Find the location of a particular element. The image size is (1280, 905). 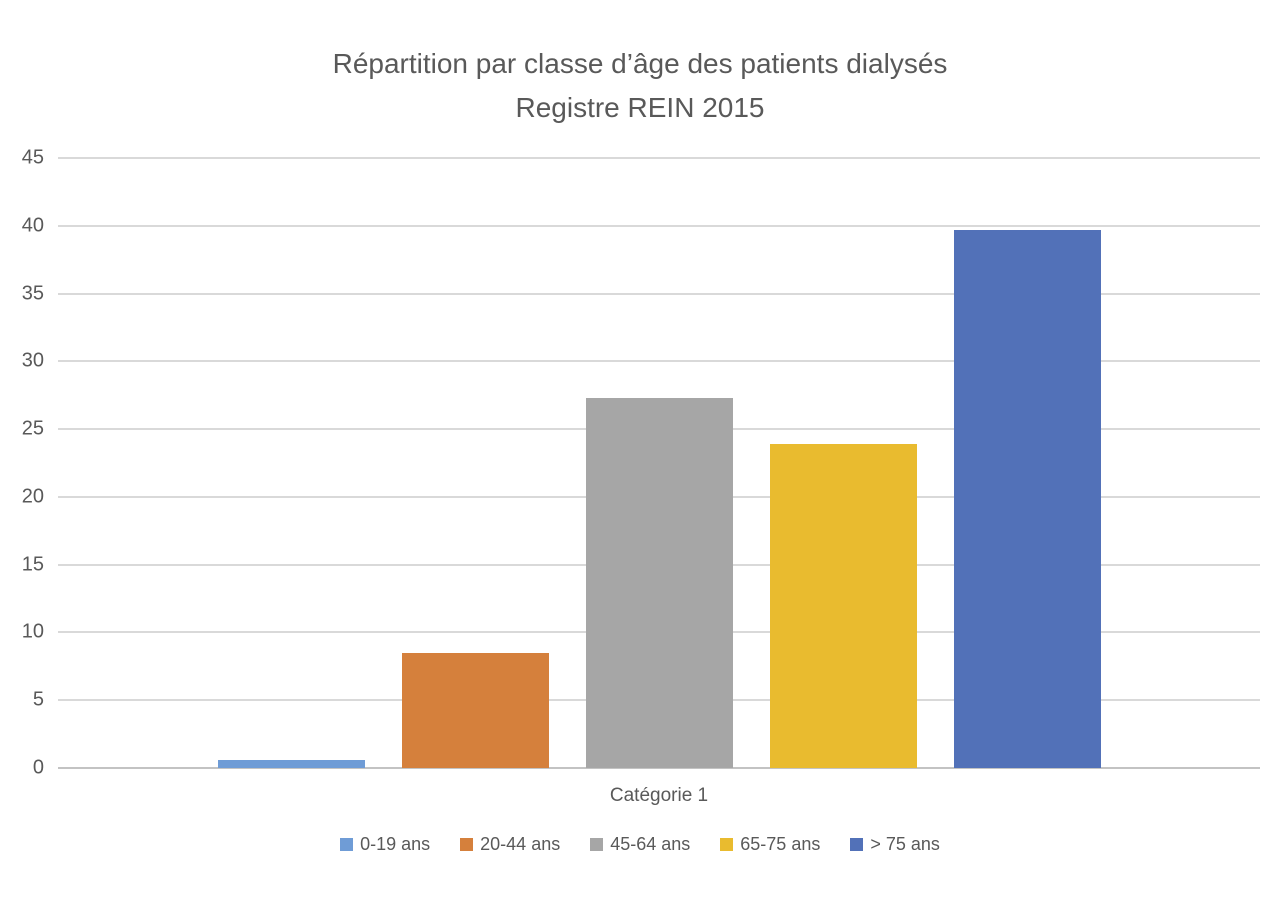

legend-item: 65-75 ans is located at coordinates (770, 844).